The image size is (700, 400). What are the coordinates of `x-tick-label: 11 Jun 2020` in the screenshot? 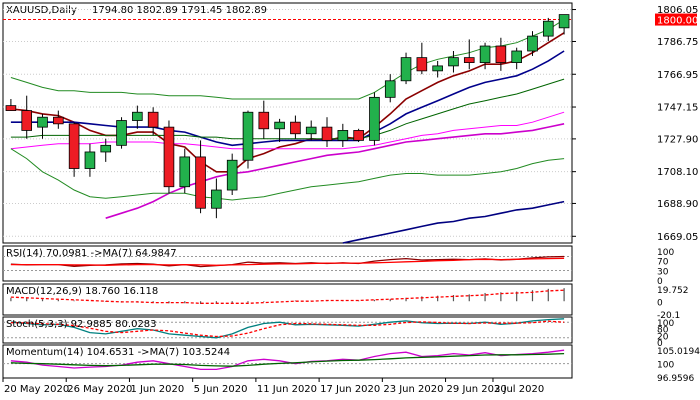 It's located at (287, 389).